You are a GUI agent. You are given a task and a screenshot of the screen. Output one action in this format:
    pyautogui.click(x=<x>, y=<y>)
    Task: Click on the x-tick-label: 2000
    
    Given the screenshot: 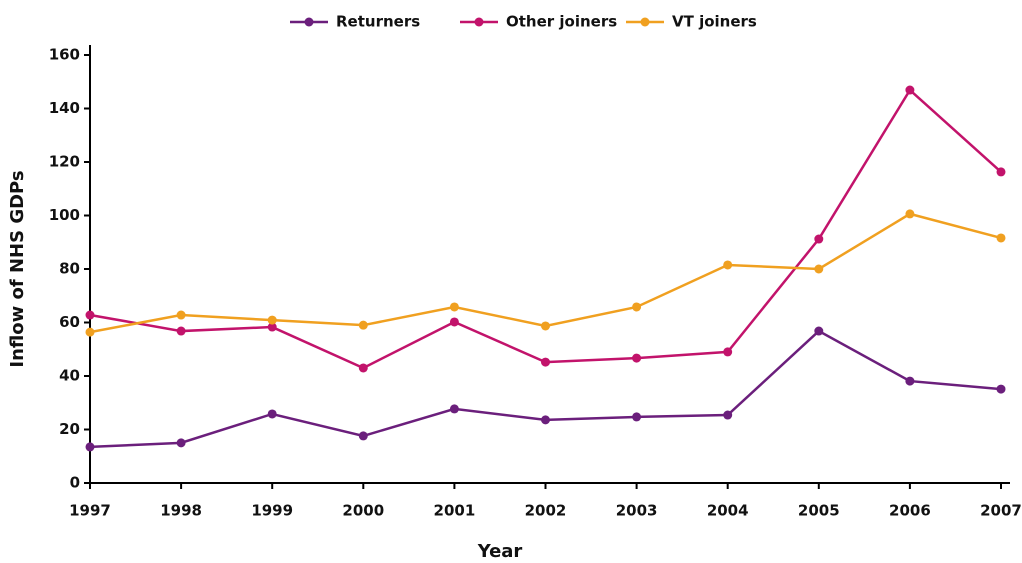 What is the action you would take?
    pyautogui.click(x=363, y=511)
    